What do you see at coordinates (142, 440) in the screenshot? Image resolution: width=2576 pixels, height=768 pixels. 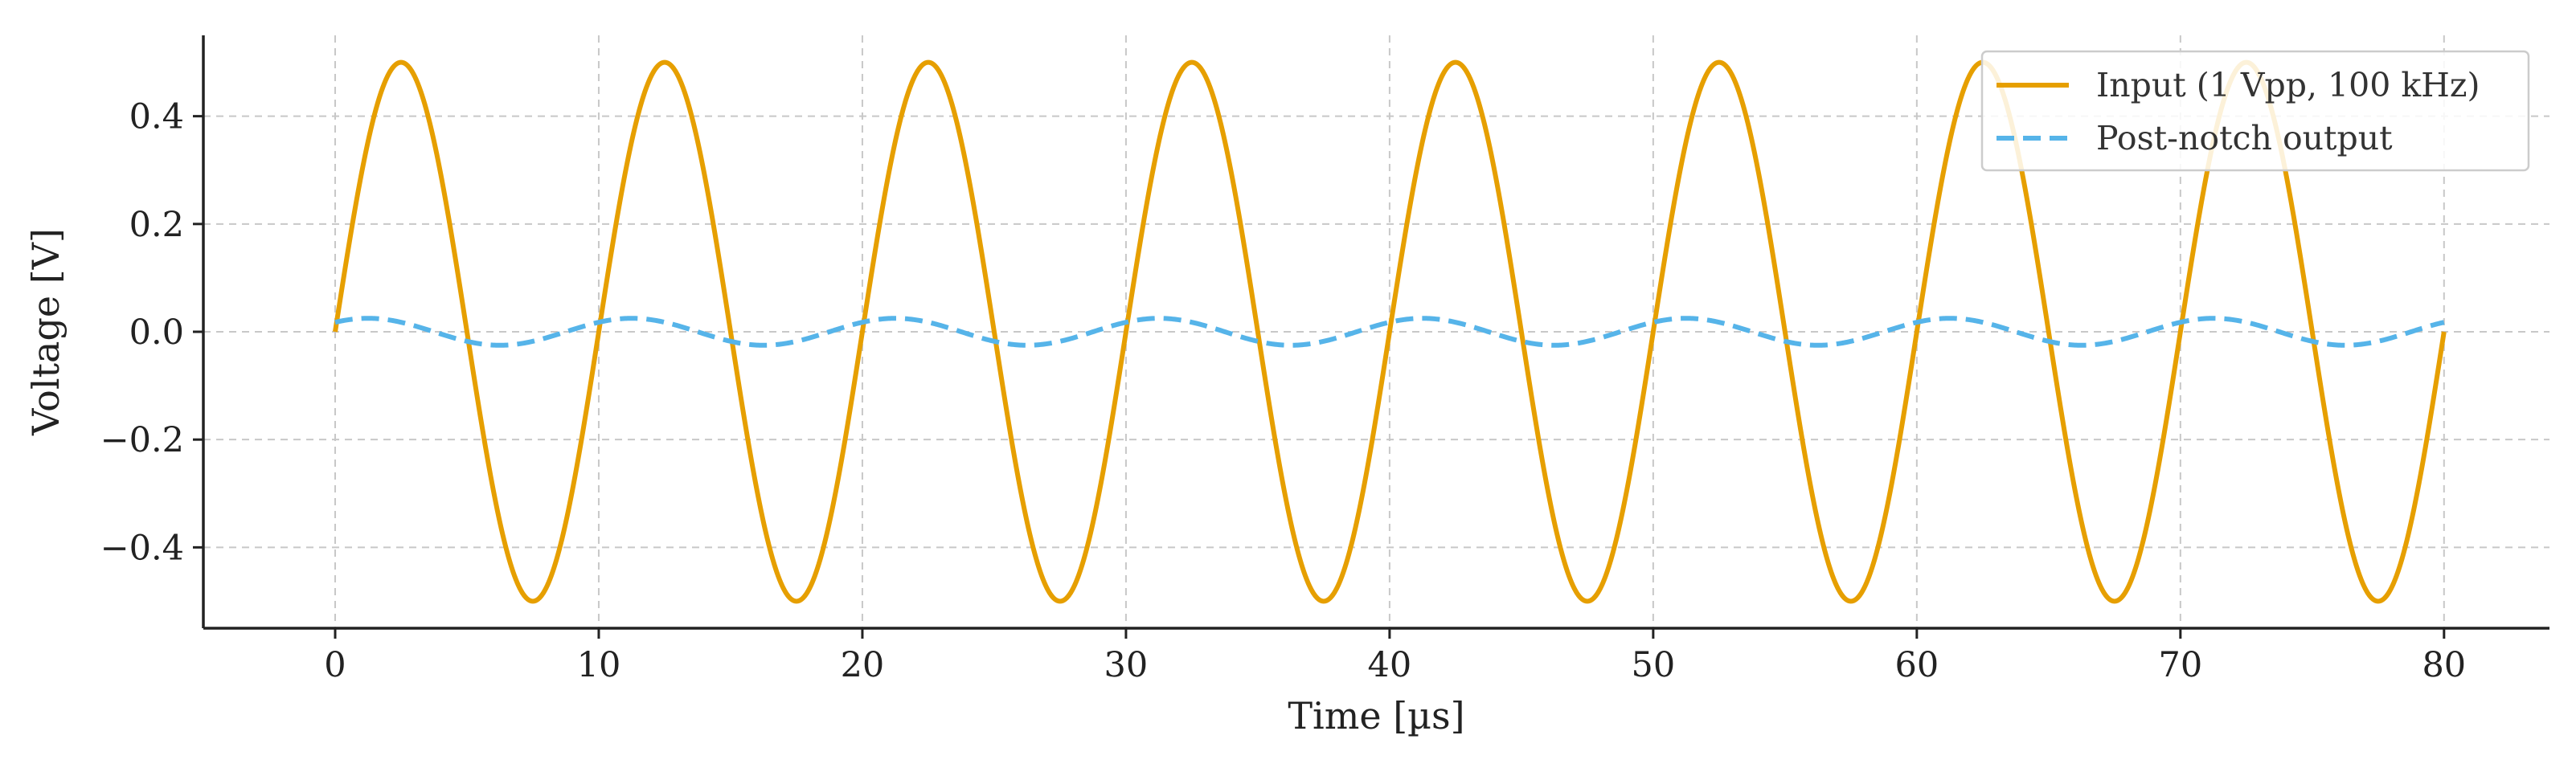 I see `y-tick-label: −0.2` at bounding box center [142, 440].